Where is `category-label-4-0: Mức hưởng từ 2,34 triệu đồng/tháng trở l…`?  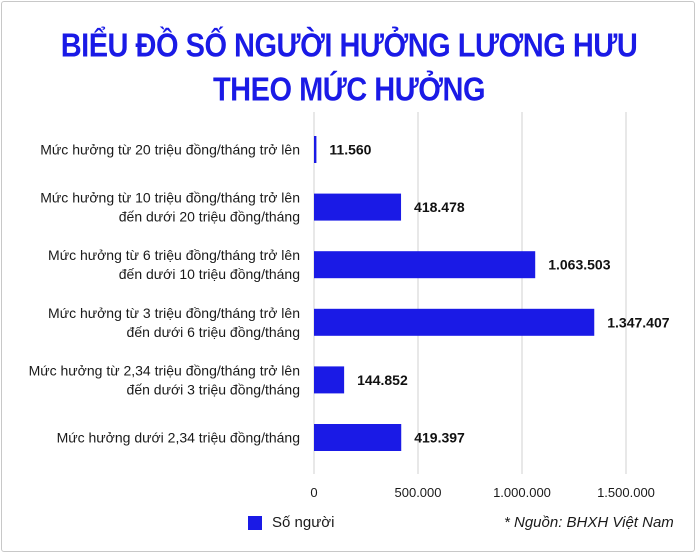
category-label-4-0: Mức hưởng từ 2,34 triệu đồng/tháng trở l… is located at coordinates (164, 370).